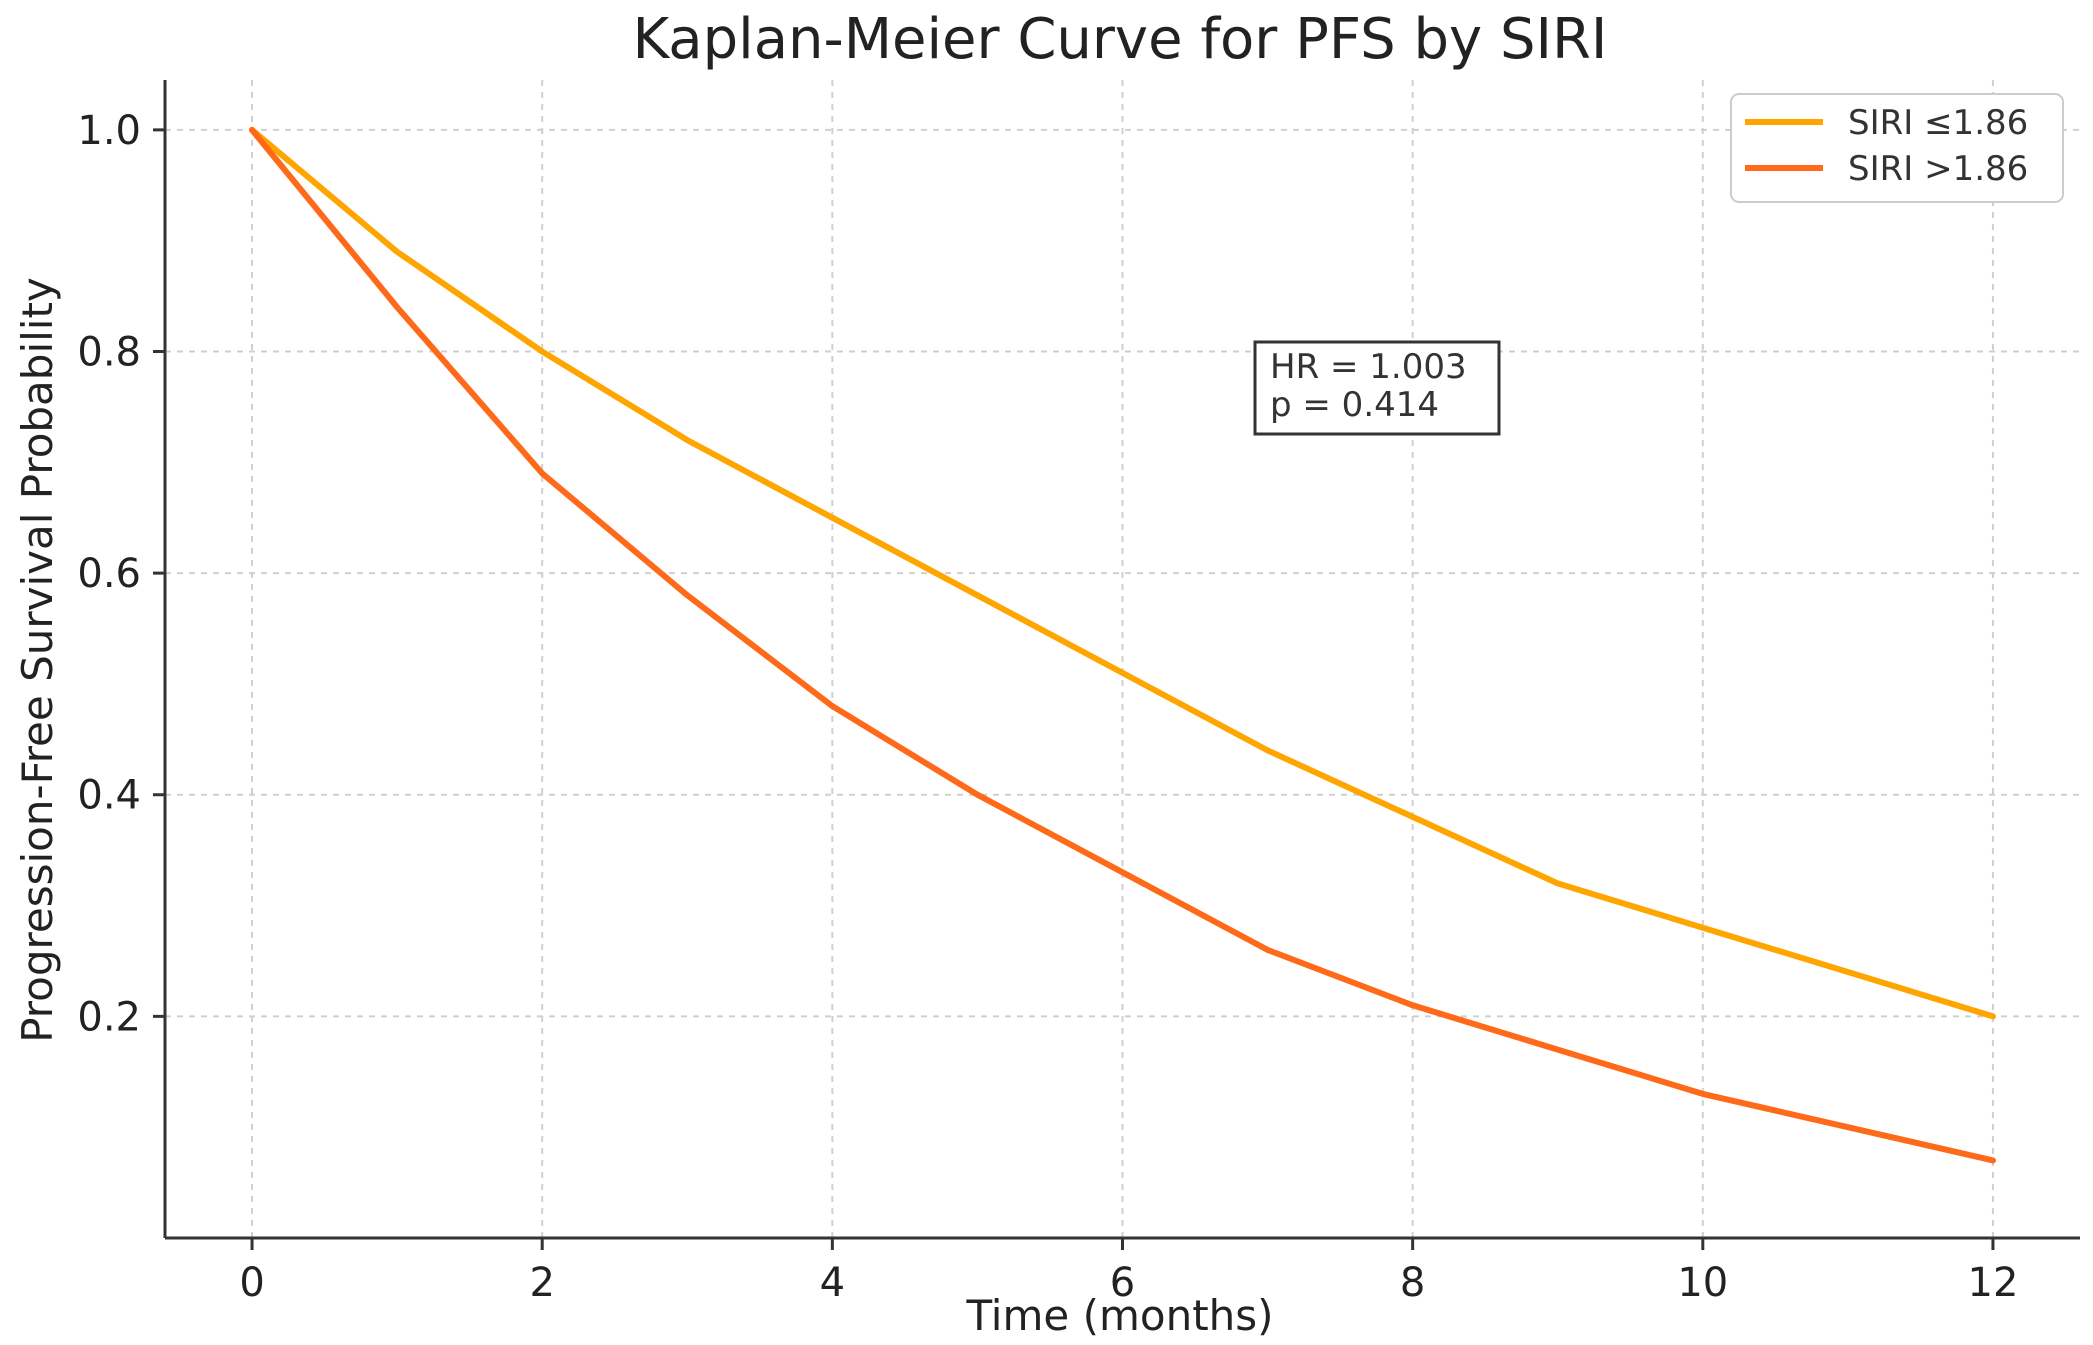  I want to click on chart-title: Kaplan-Meier Curve for PFS by SIRI, so click(1120, 39).